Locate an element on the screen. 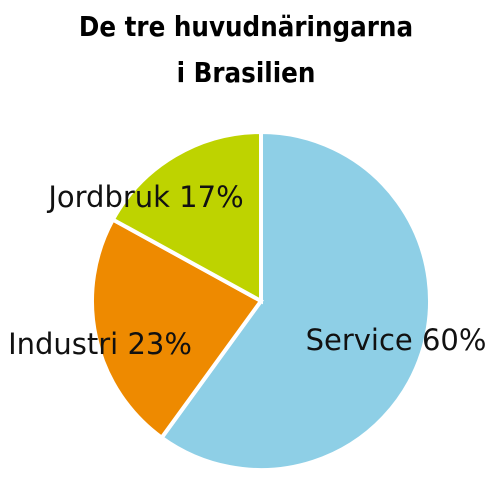 This screenshot has width=492, height=481. pie-label-jordbruk: Jordbruk 17% is located at coordinates (144, 197).